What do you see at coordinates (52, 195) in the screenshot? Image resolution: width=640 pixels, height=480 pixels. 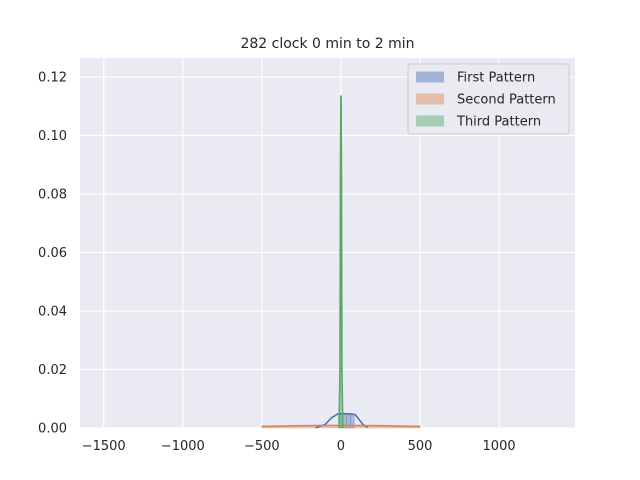 I see `y-tick-label: 0.08` at bounding box center [52, 195].